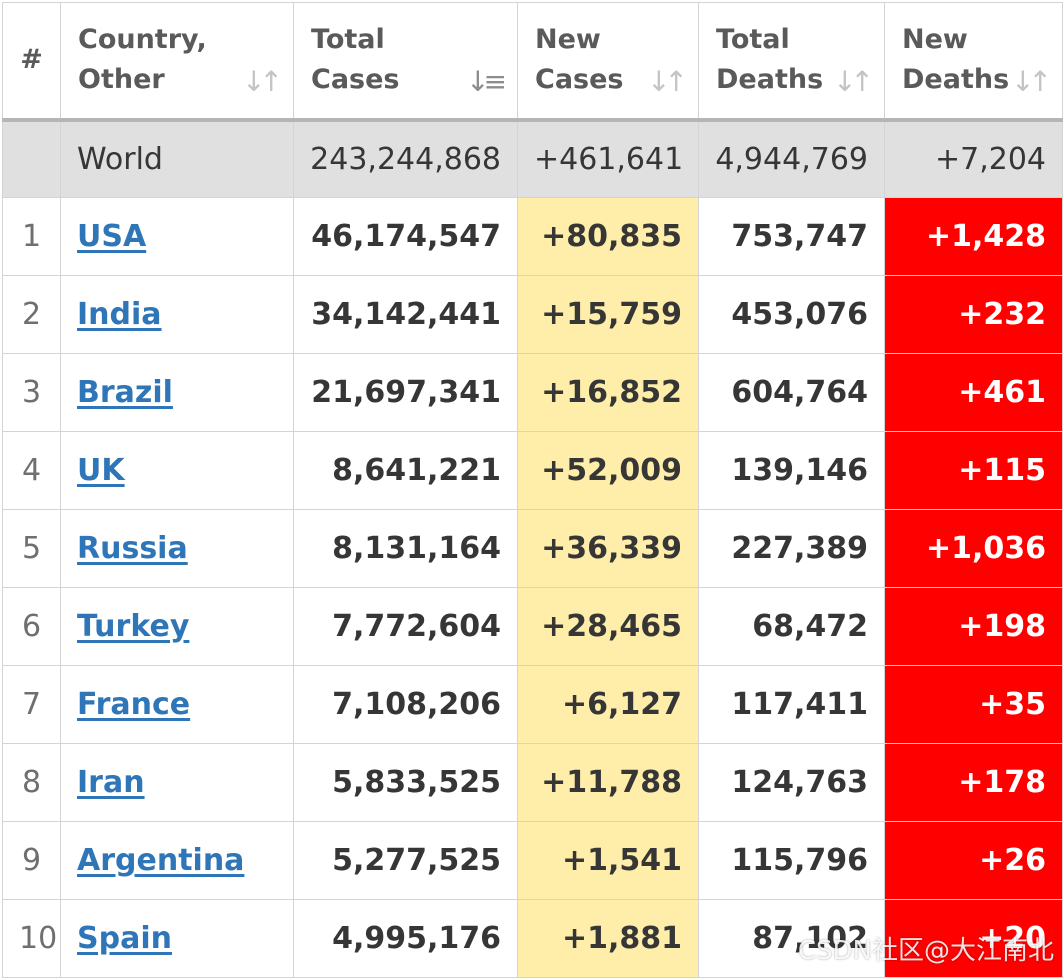 This screenshot has height=979, width=1064. What do you see at coordinates (973, 314) in the screenshot?
I see `new-deaths-cell: +232` at bounding box center [973, 314].